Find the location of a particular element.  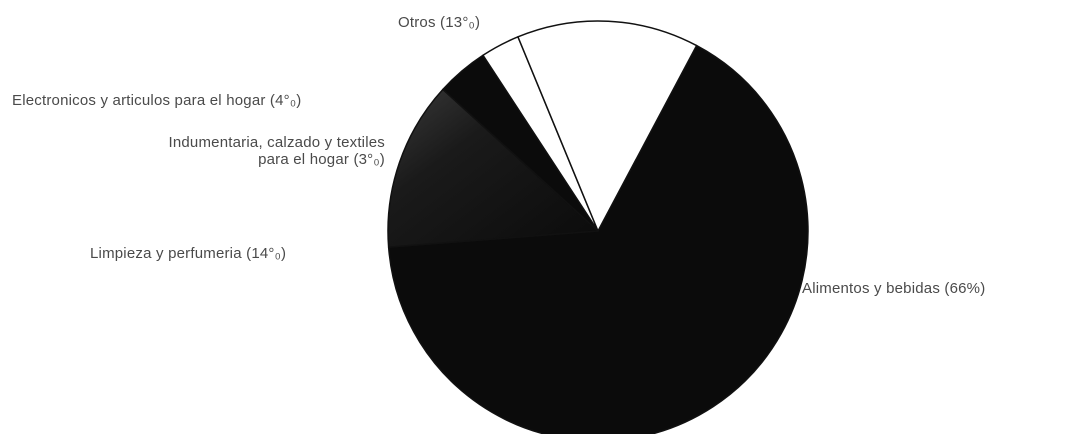

label-otros: Otros (13°₀) is located at coordinates (439, 22).